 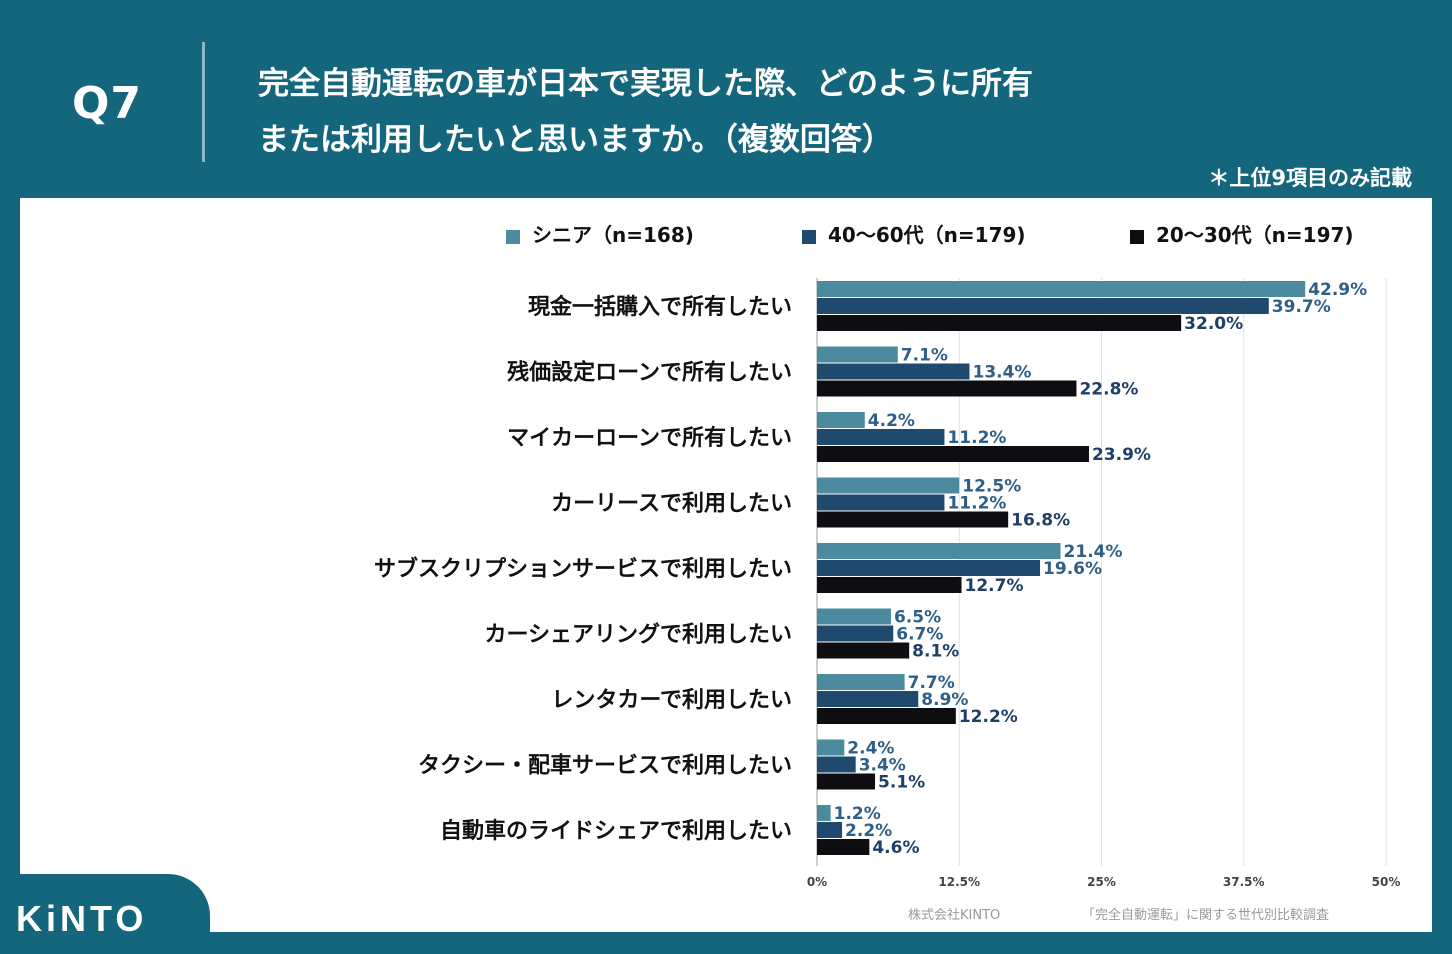 What do you see at coordinates (870, 749) in the screenshot?
I see `data-label: 2.4%` at bounding box center [870, 749].